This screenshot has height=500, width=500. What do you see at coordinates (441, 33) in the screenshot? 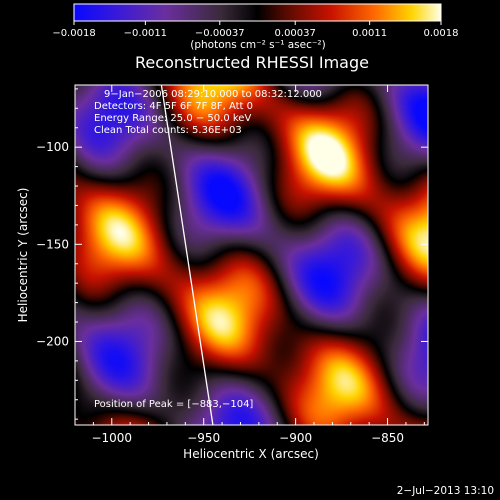
I see `colorbar-tick-label: 0.0018` at bounding box center [441, 33].